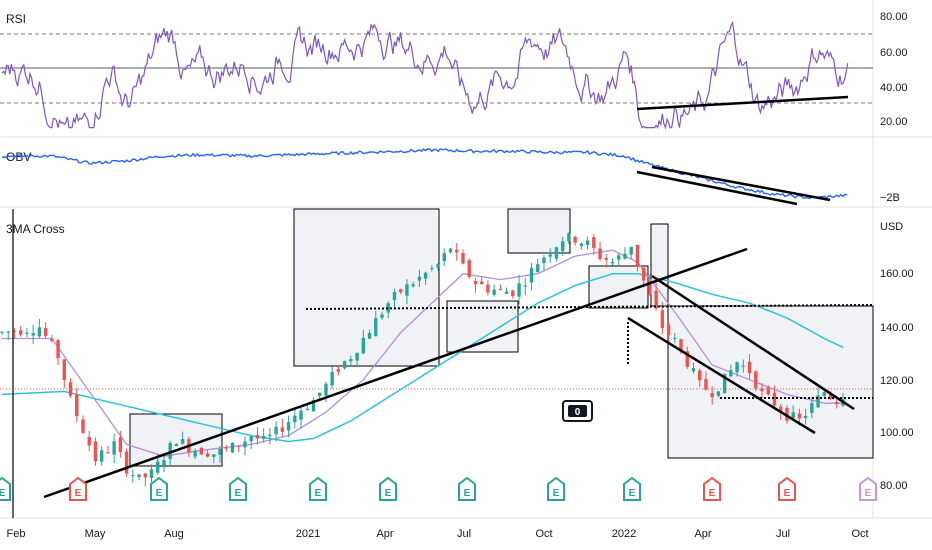 Image resolution: width=932 pixels, height=550 pixels. What do you see at coordinates (589, 307) in the screenshot?
I see `horizontal-resistance-line` at bounding box center [589, 307].